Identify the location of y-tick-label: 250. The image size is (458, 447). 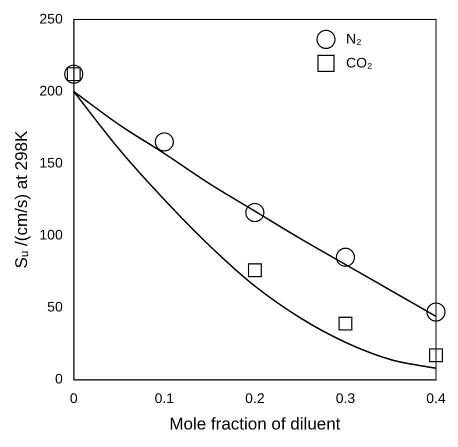
(51, 18).